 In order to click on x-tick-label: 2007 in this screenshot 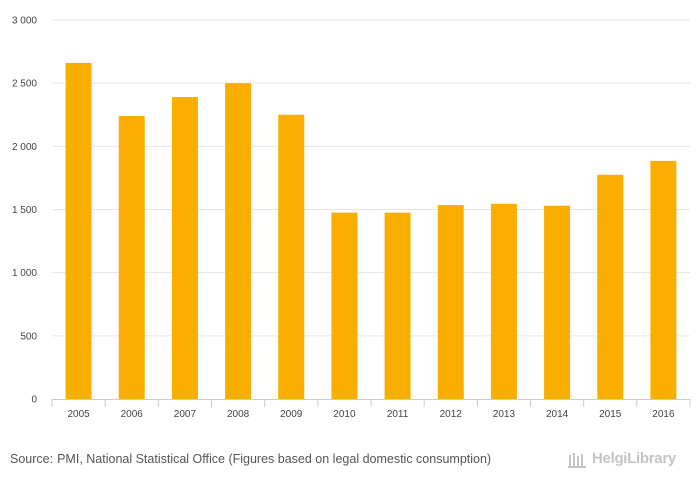, I will do `click(185, 414)`.